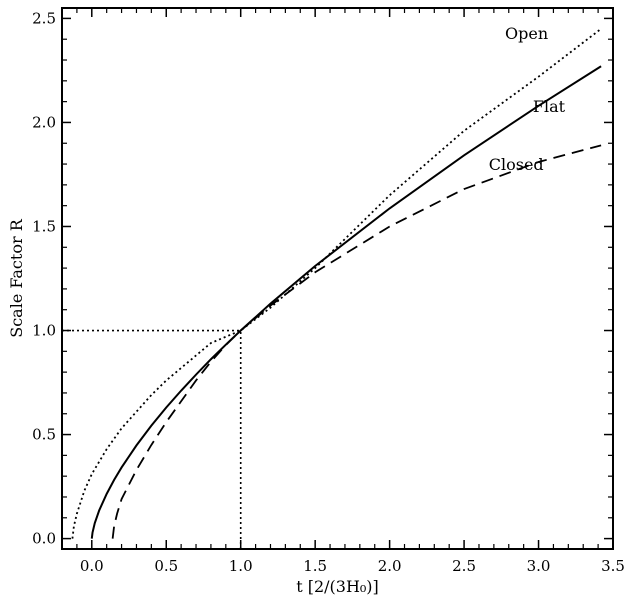 The height and width of the screenshot is (599, 626). I want to click on x-tick-label: 3.5, so click(613, 566).